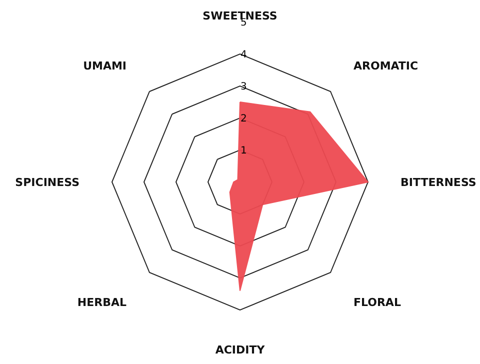 The width and height of the screenshot is (480, 364). Describe the element at coordinates (243, 150) in the screenshot. I see `y-tick-label: 1` at that location.